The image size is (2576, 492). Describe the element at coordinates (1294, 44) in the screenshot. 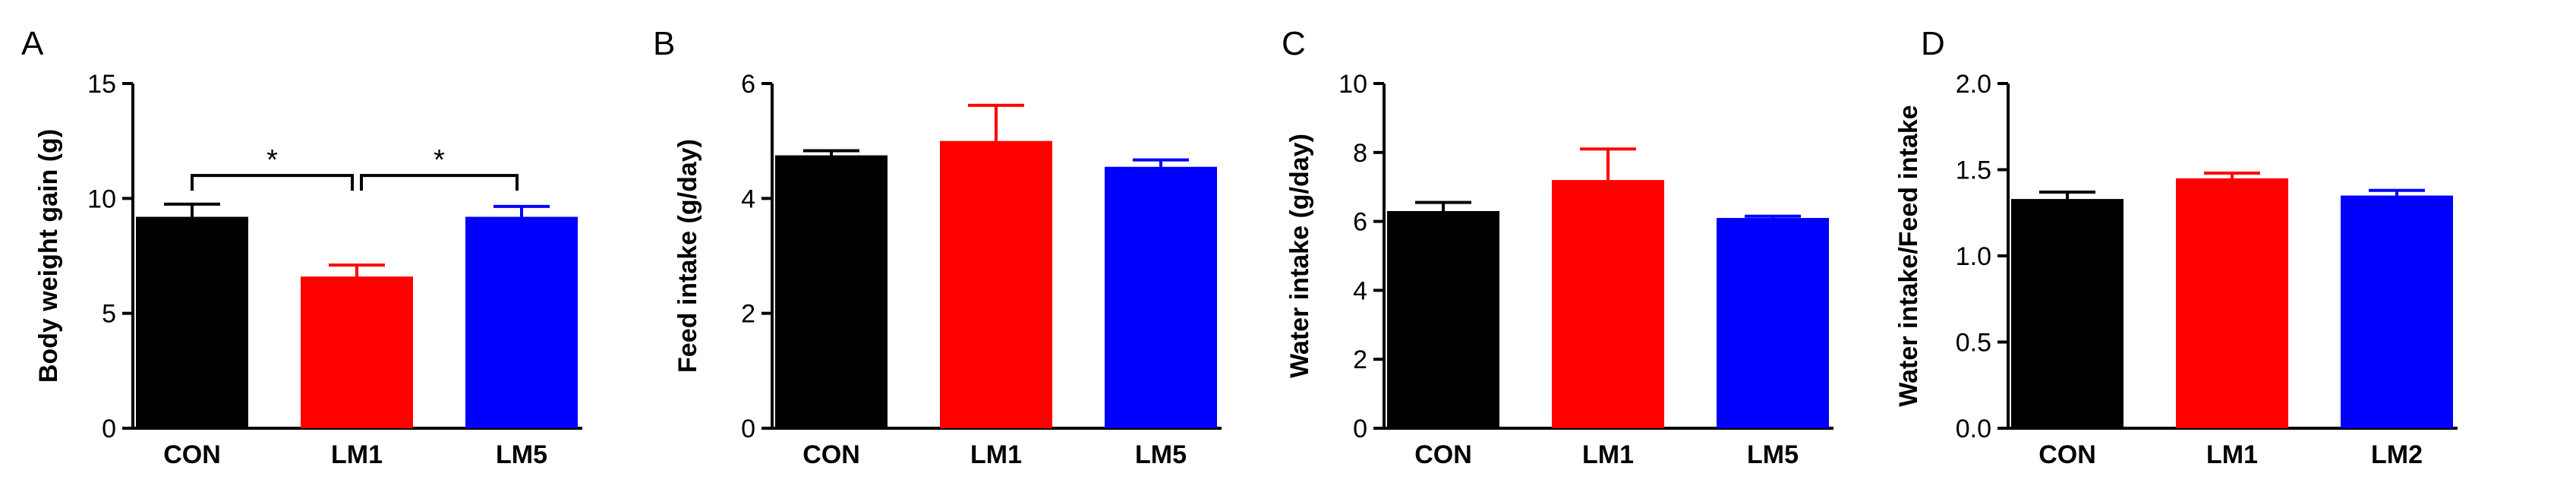

I see `panel-letter-c: C` at that location.